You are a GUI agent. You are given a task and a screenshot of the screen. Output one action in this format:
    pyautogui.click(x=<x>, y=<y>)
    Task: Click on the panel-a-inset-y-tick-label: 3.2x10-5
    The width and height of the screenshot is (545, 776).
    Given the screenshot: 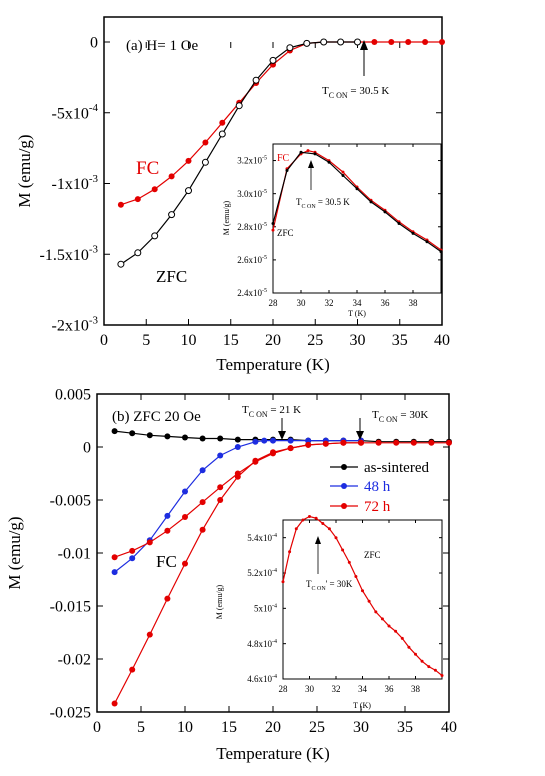 What is the action you would take?
    pyautogui.click(x=252, y=161)
    